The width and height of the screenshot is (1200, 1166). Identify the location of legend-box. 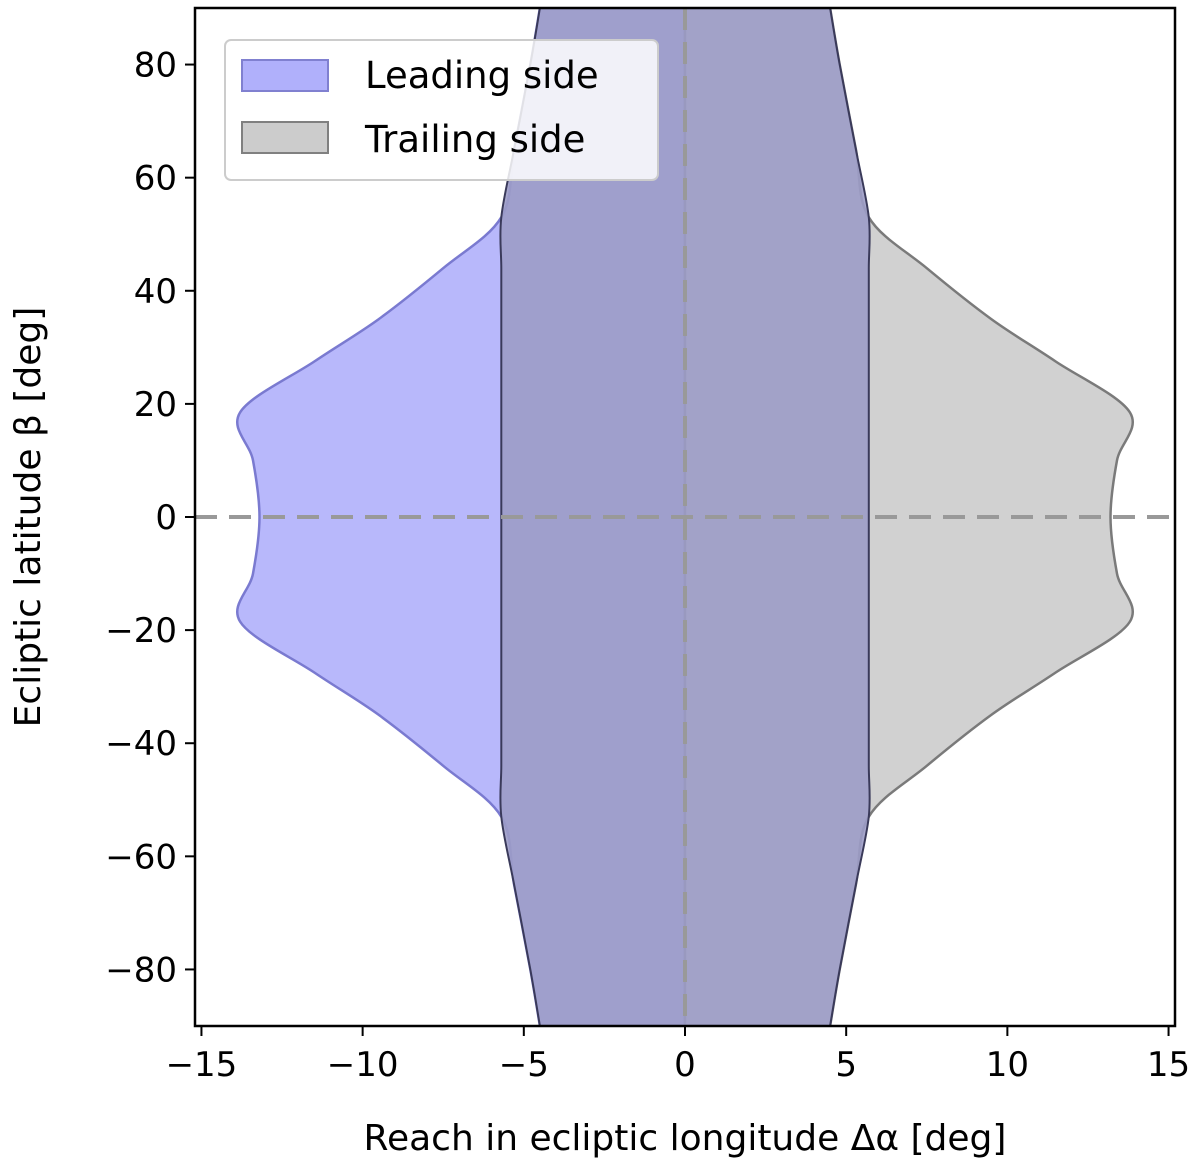
(441, 110).